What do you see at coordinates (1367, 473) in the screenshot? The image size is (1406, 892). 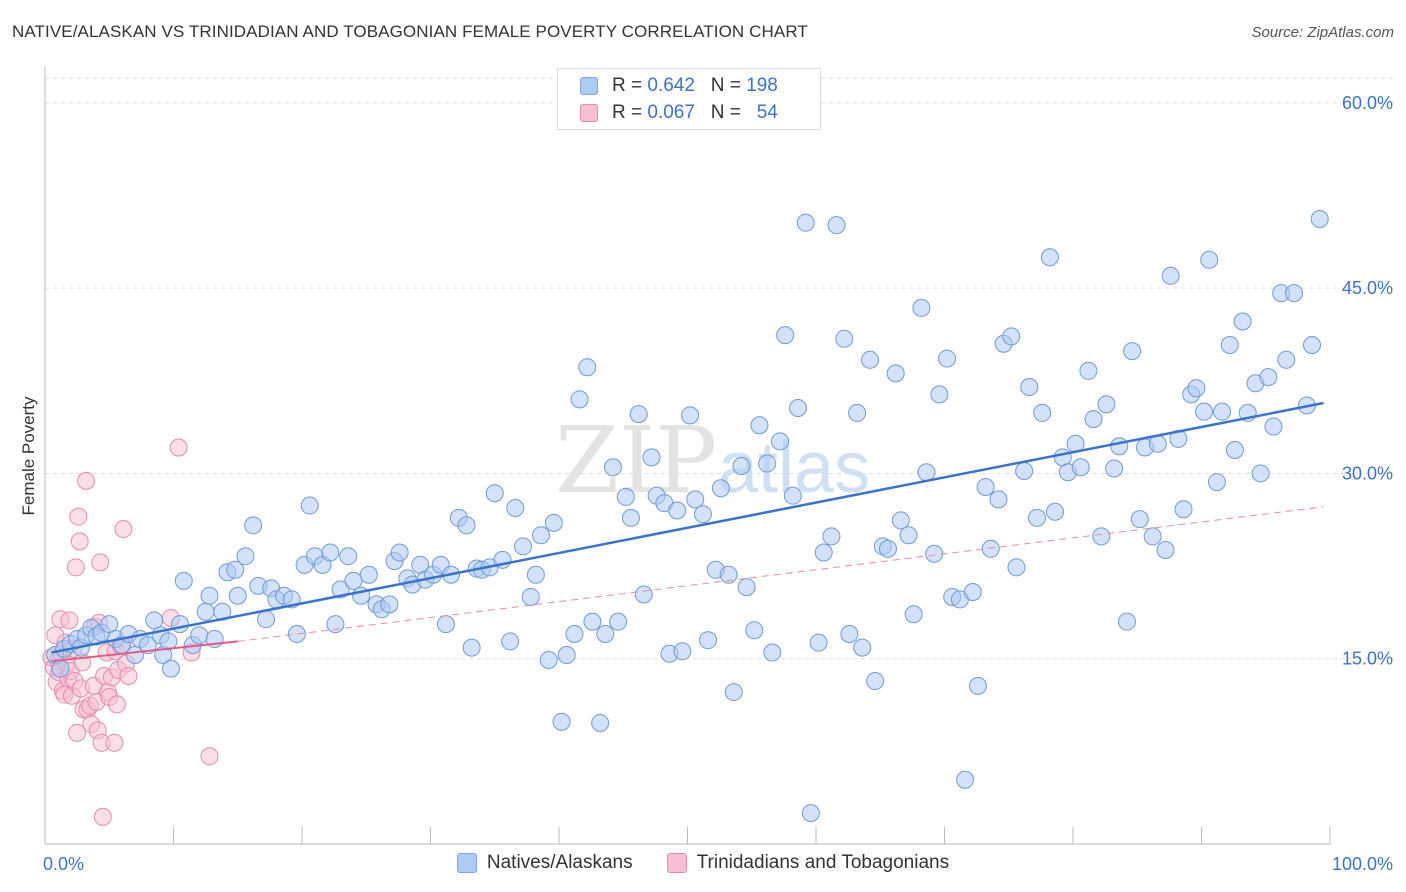 I see `y-tick-label: 30.0%` at bounding box center [1367, 473].